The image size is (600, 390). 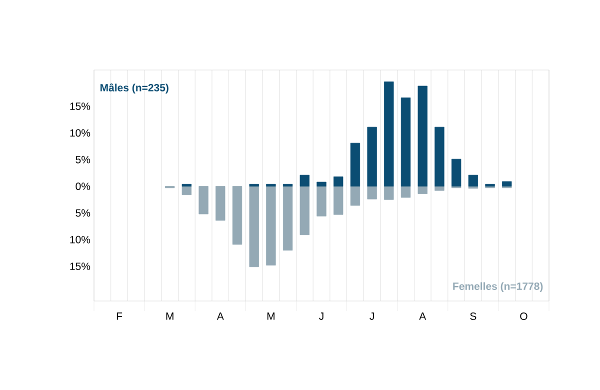 What do you see at coordinates (473, 316) in the screenshot?
I see `x-tick-label: S` at bounding box center [473, 316].